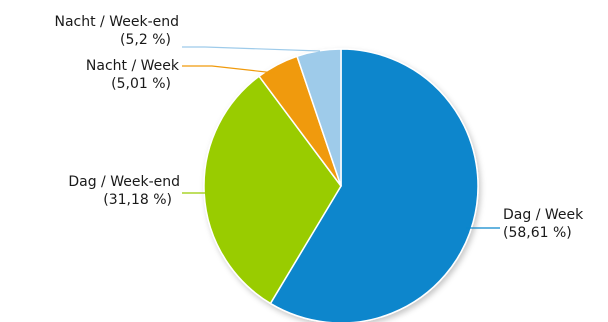 The height and width of the screenshot is (322, 608). Describe the element at coordinates (145, 40) in the screenshot. I see `slice-value-label: (5,2 %)` at that location.